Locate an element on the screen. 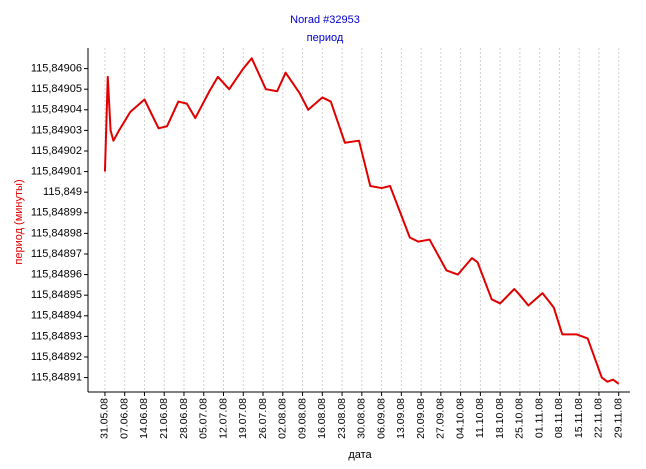  x-tick-label: 20.09.08 is located at coordinates (421, 418).